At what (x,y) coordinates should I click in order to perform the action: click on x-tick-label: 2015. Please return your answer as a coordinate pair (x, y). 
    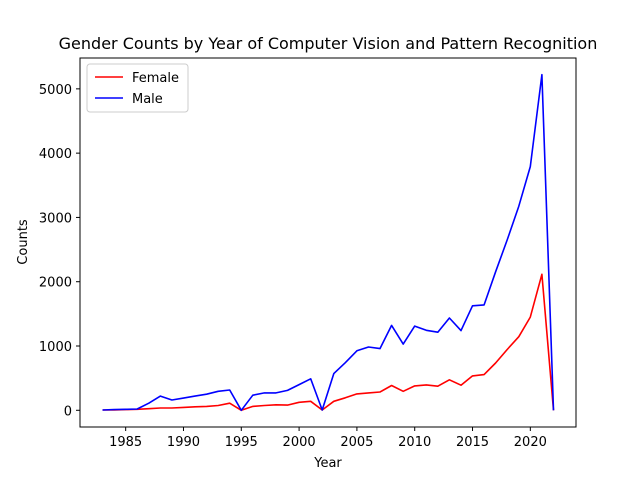
    Looking at the image, I should click on (472, 442).